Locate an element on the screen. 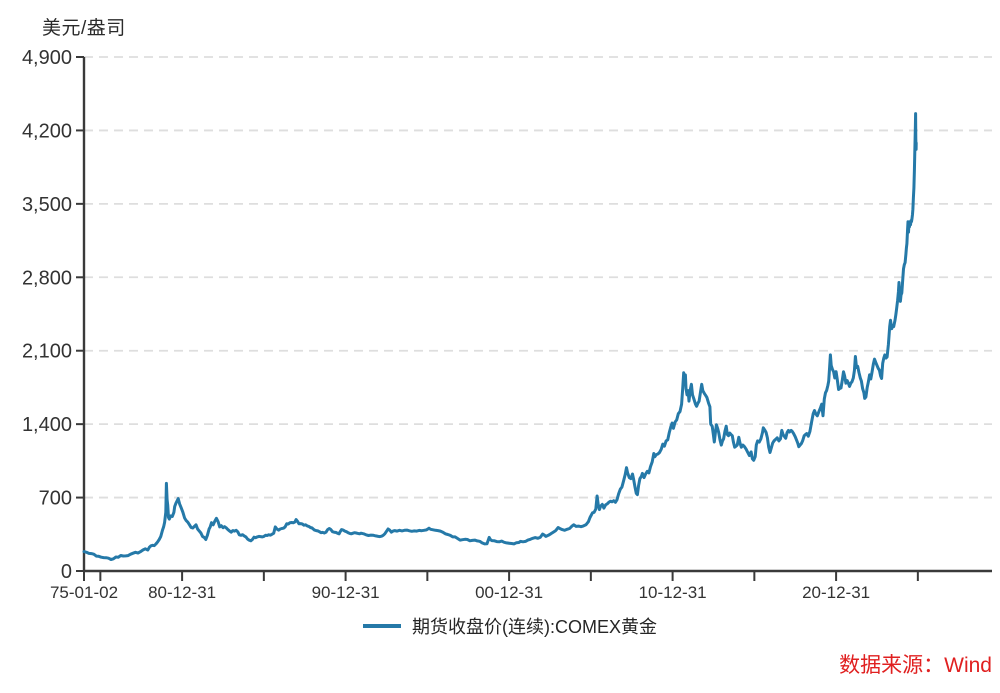 This screenshot has height=693, width=1000. x-tick-label: 90-12-31 is located at coordinates (346, 592).